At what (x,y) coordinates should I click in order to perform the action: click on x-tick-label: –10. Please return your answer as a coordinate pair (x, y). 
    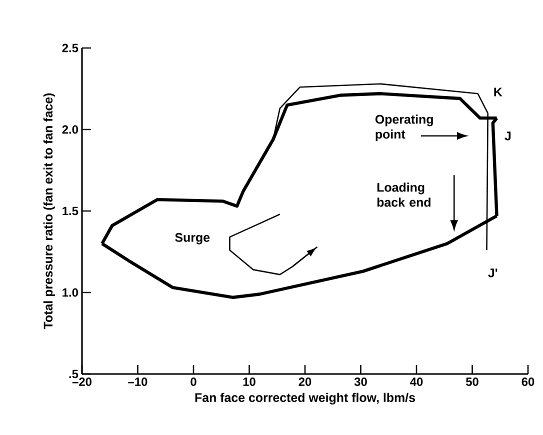
    Looking at the image, I should click on (138, 382).